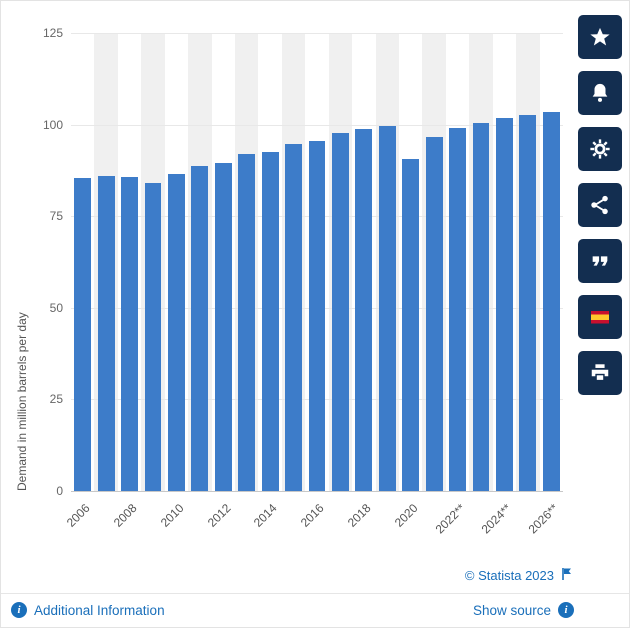 The width and height of the screenshot is (630, 628). What do you see at coordinates (528, 303) in the screenshot?
I see `bar-2025` at bounding box center [528, 303].